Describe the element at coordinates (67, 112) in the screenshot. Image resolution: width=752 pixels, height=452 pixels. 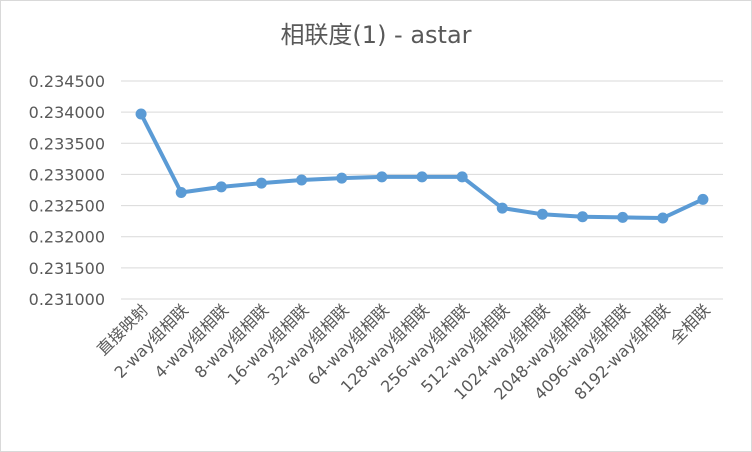
I see `y-tick-label: 0.234000` at that location.